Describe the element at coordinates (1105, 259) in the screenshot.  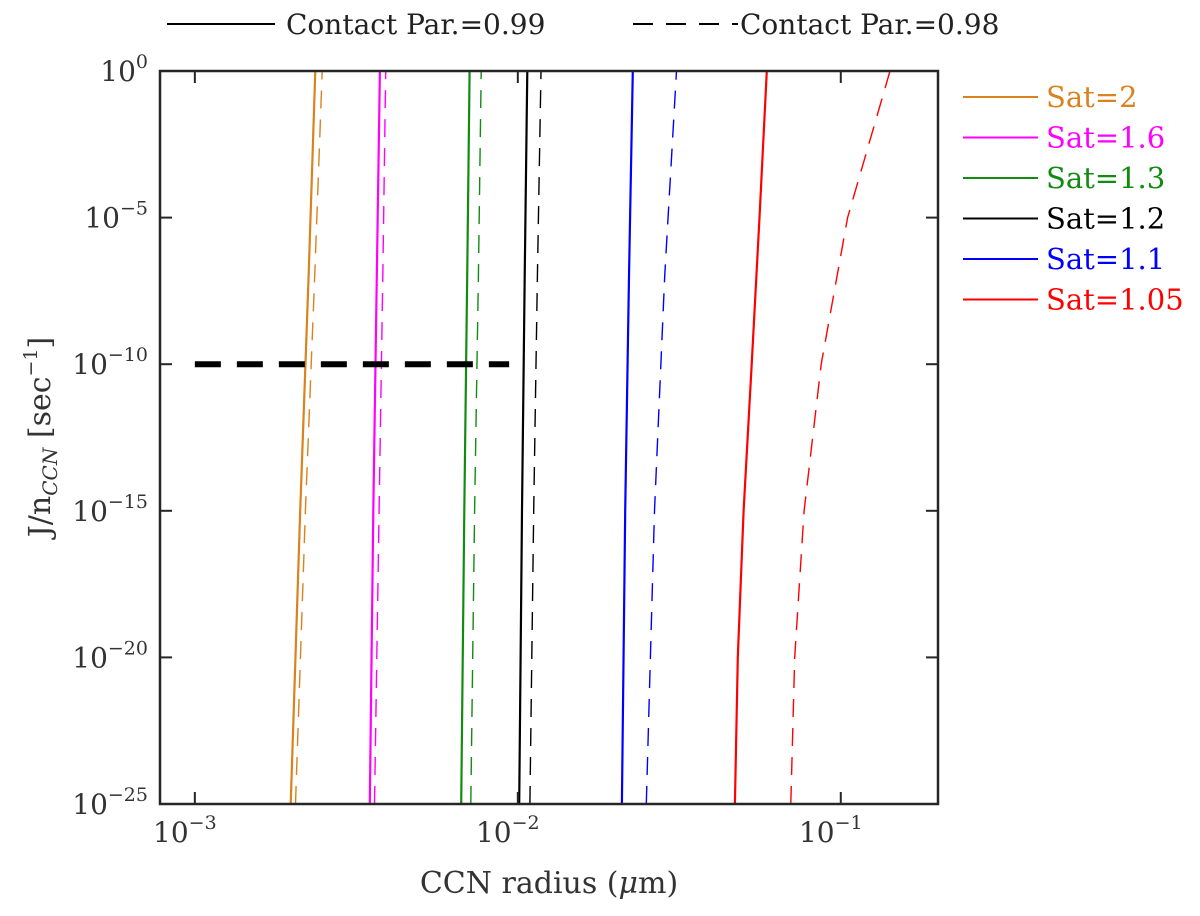
I see `legend-label-4: Sat=1.1` at that location.